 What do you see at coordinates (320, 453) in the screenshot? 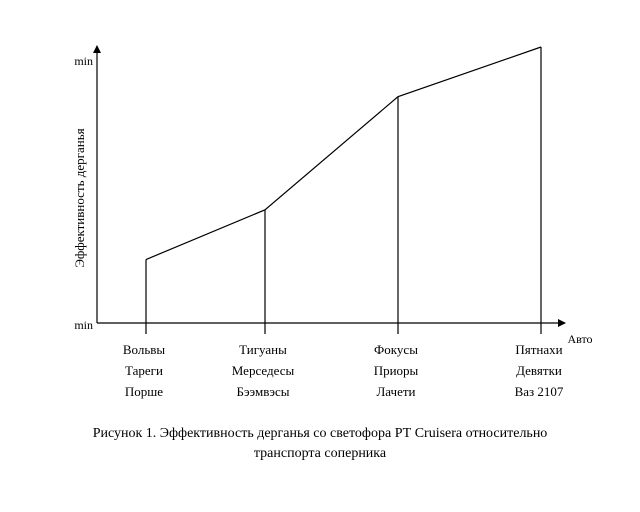
I see `figure-caption-line-2: транспорта соперника` at bounding box center [320, 453].